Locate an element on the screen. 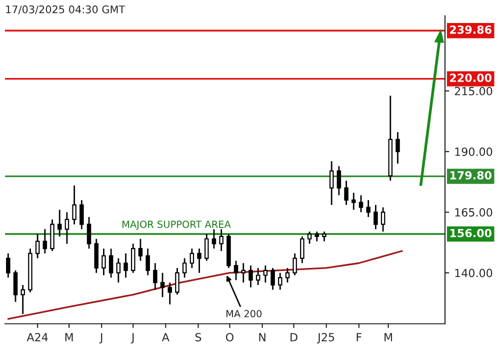 Image resolution: width=500 pixels, height=350 pixels. x-tick-label: D is located at coordinates (294, 337).